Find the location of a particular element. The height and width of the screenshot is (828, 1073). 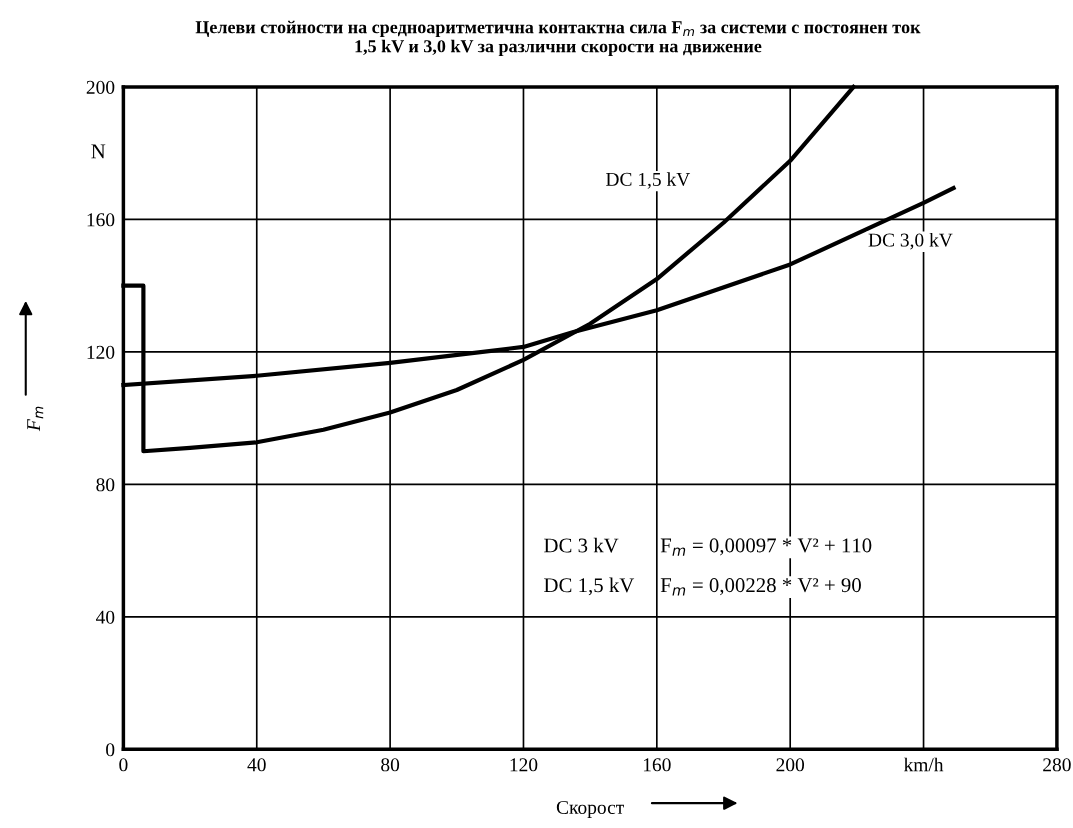

x-tick-label: 0 is located at coordinates (123, 765).